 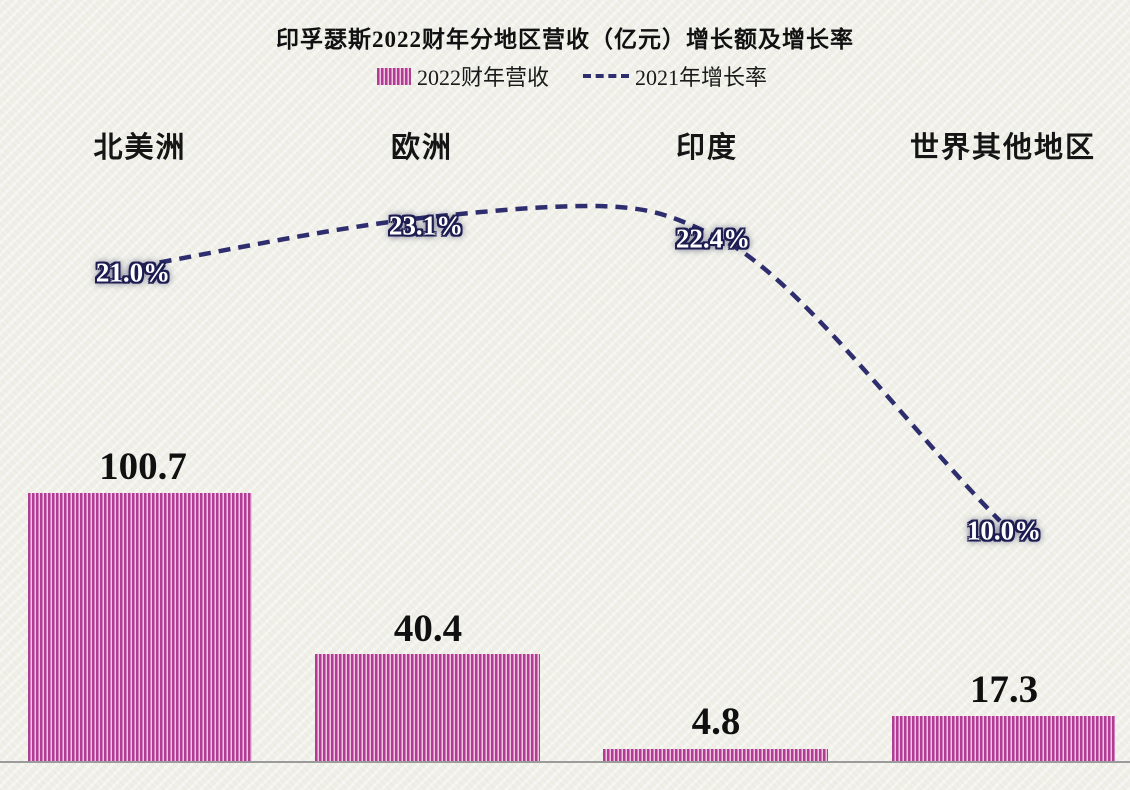 What do you see at coordinates (427, 708) in the screenshot?
I see `bar-europe` at bounding box center [427, 708].